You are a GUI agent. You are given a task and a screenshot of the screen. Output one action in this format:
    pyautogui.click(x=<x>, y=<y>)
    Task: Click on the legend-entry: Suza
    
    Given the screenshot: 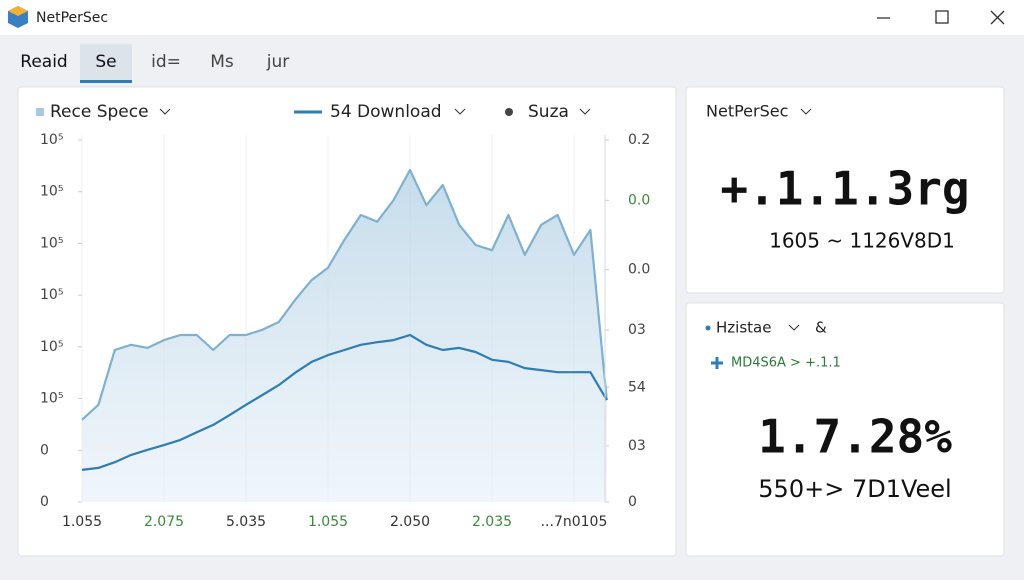 What is the action you would take?
    pyautogui.click(x=548, y=112)
    